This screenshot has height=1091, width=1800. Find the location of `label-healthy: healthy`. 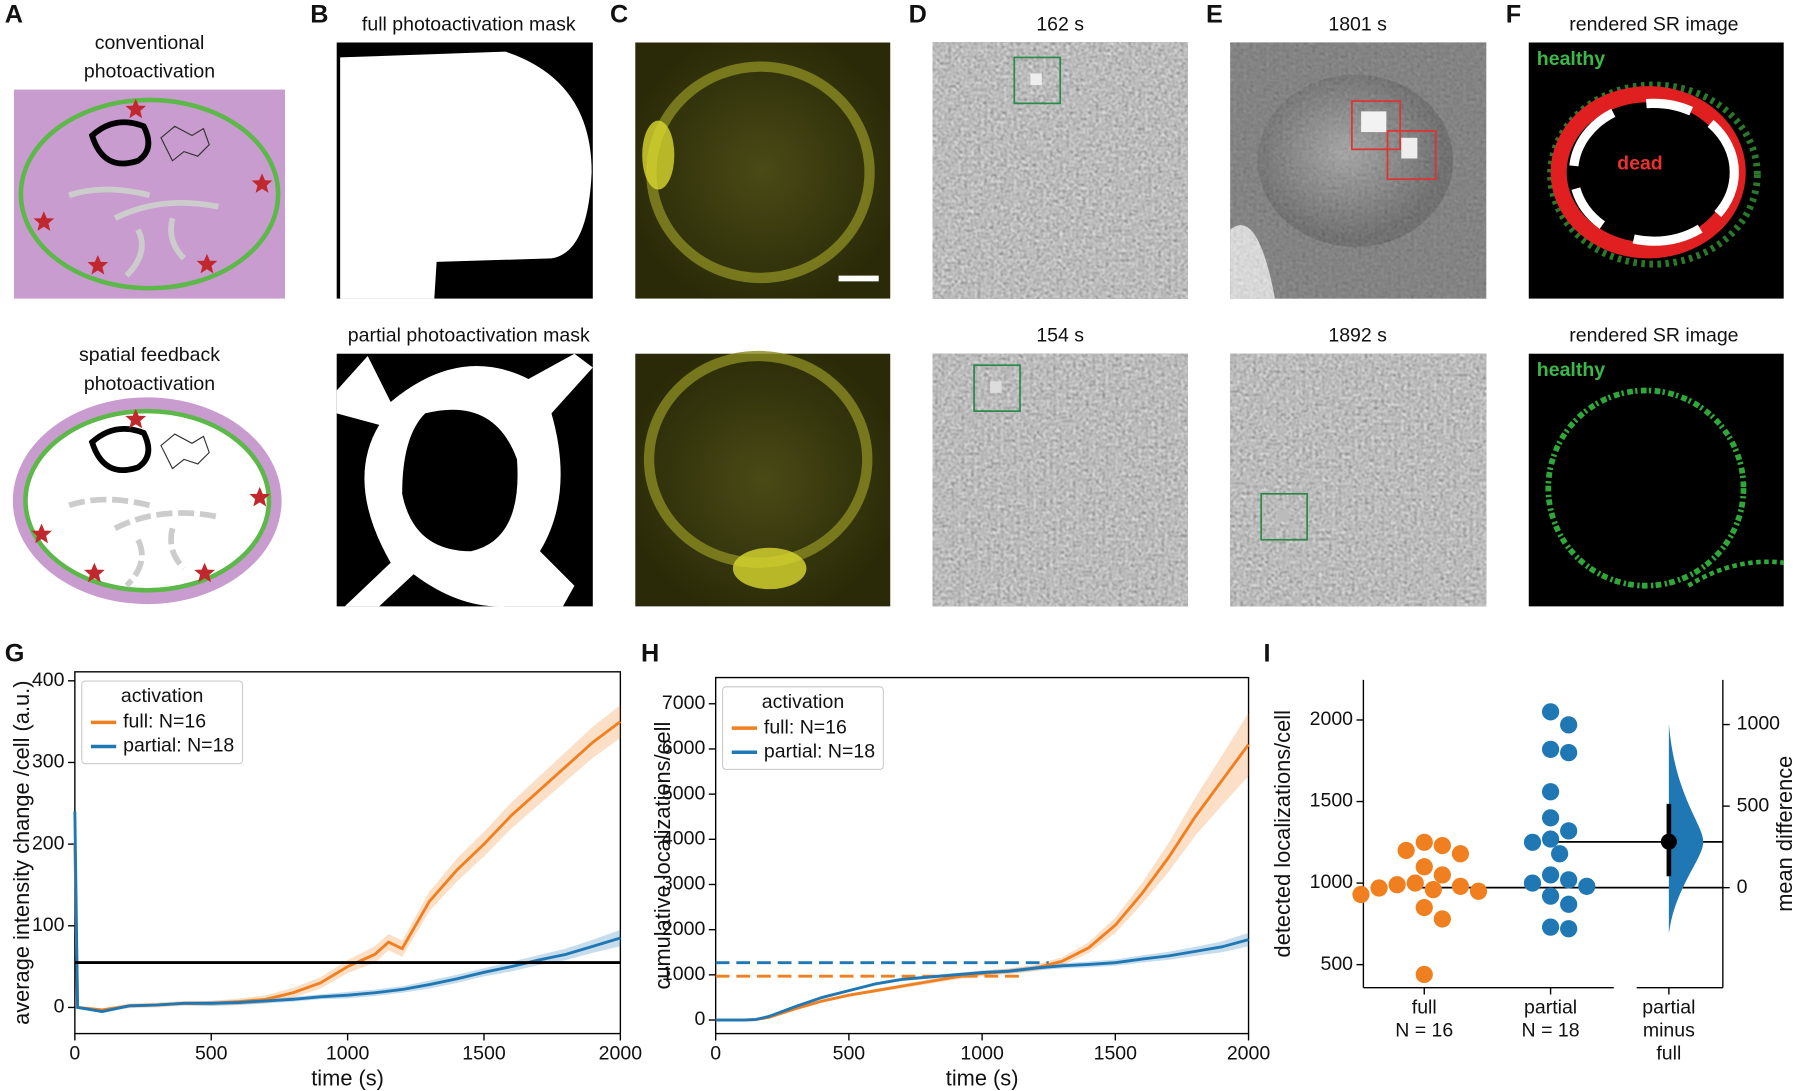

label-healthy: healthy is located at coordinates (1571, 370).